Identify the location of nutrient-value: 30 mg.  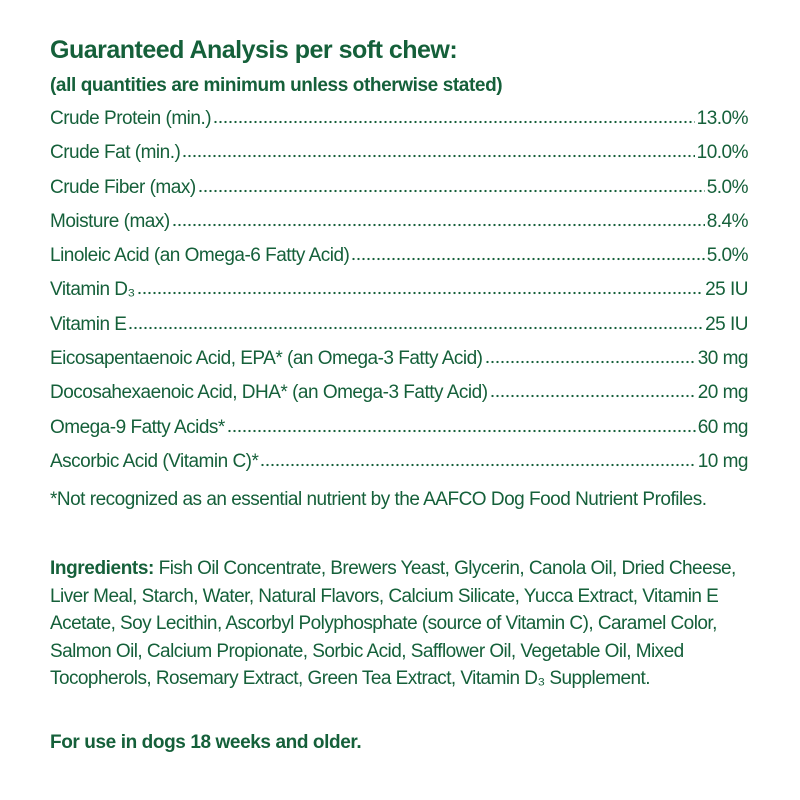
(723, 359).